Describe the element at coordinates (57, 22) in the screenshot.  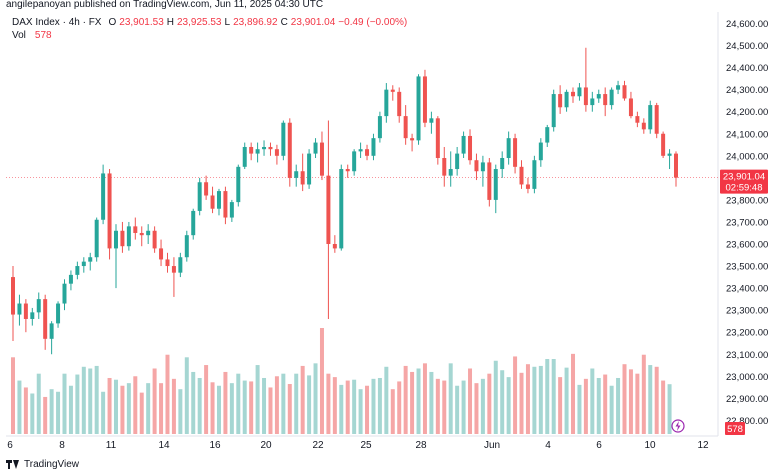
I see `symbol-label: DAX Index · 4h · FX` at that location.